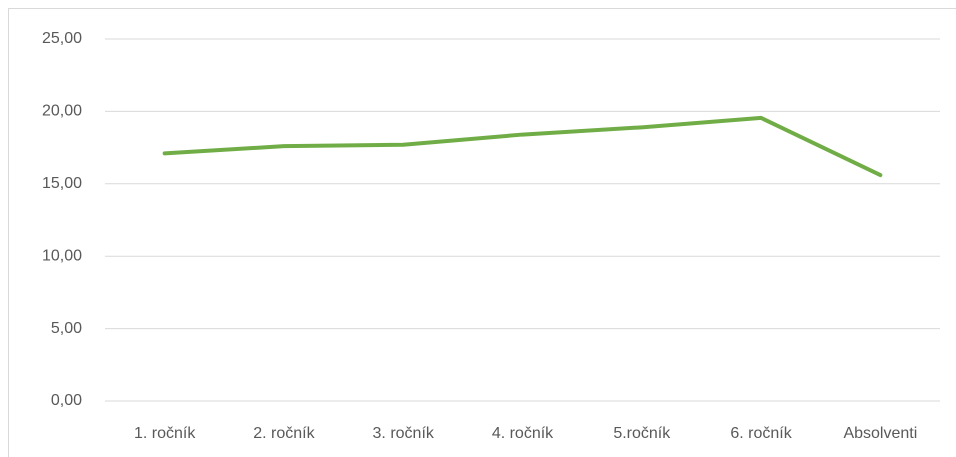  I want to click on x-tick-label: 5.ročník, so click(642, 433).